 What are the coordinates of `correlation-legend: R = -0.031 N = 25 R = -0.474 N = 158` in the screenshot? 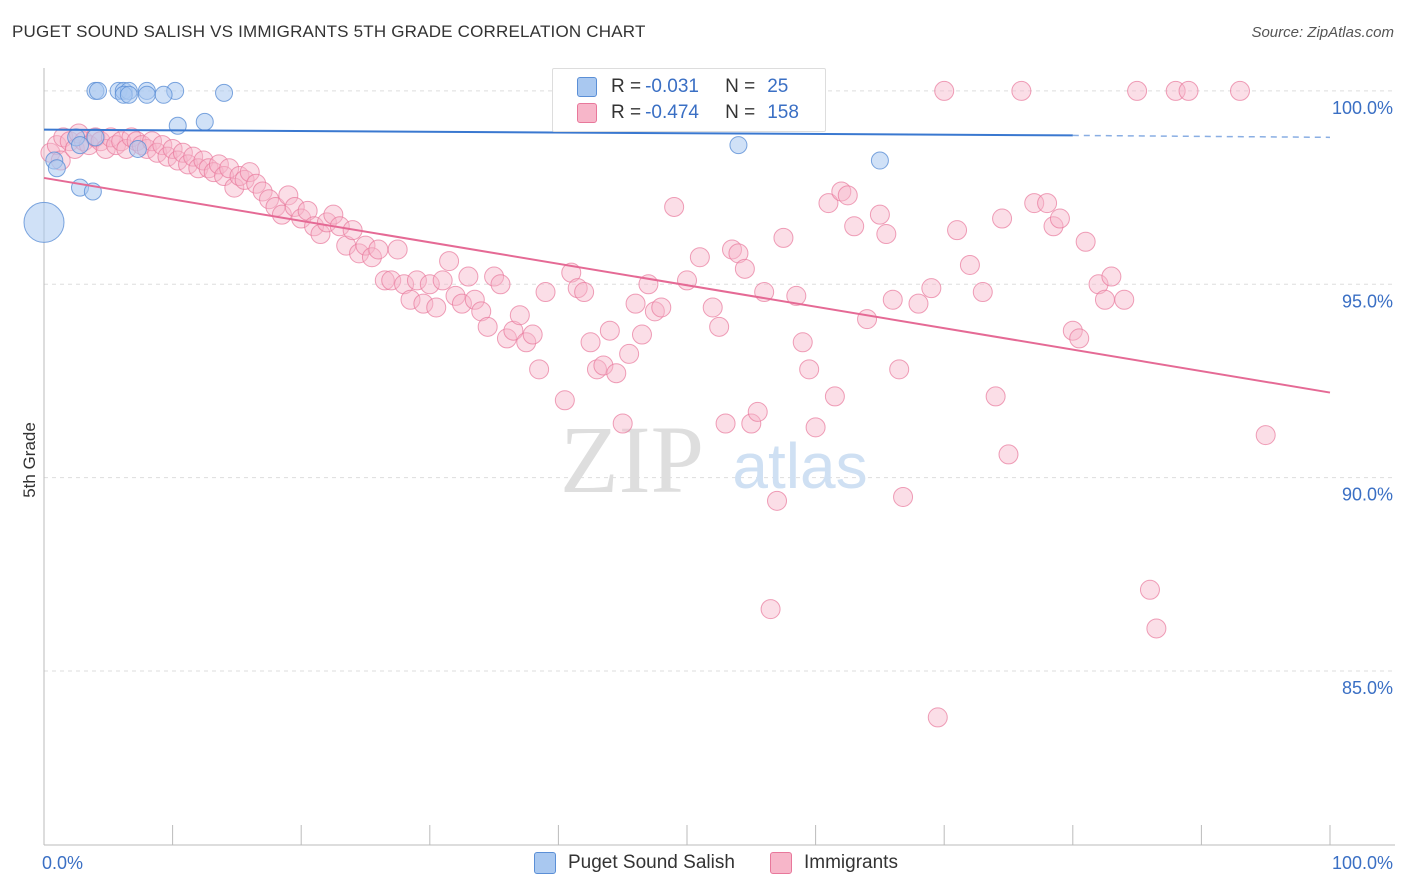 It's located at (689, 100).